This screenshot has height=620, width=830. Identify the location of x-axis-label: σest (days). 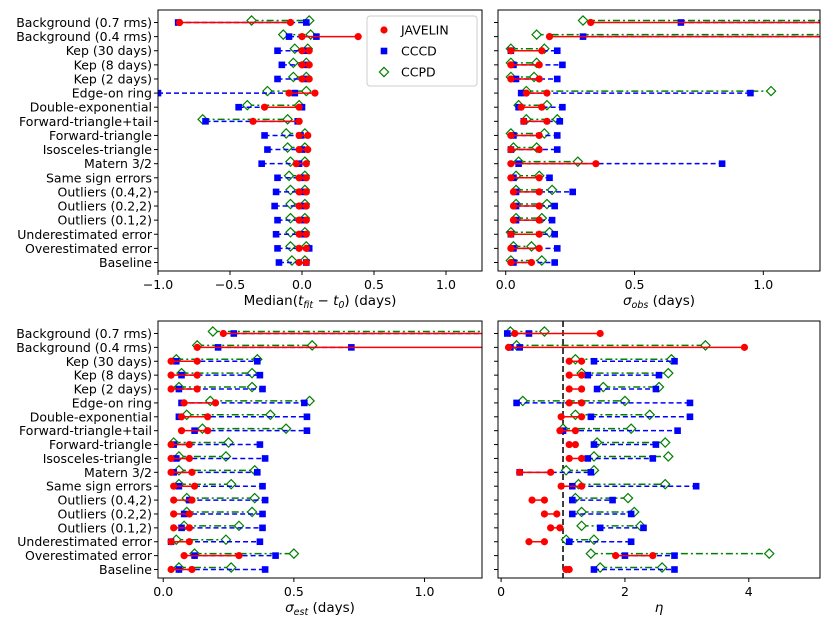
(320, 609).